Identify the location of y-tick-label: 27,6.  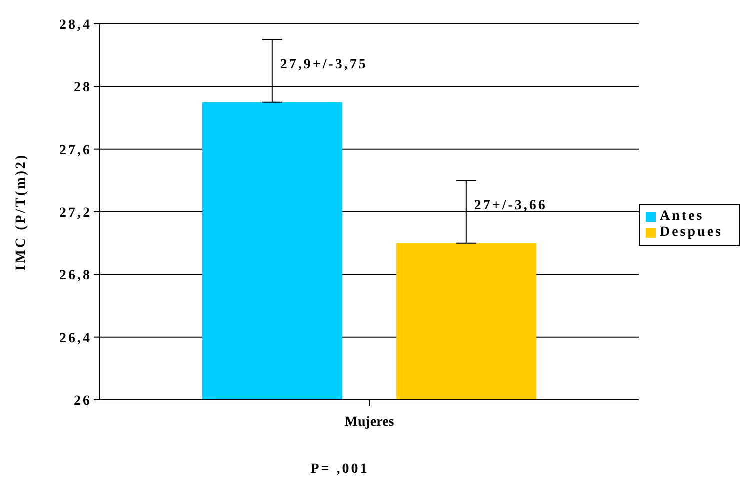
(76, 150).